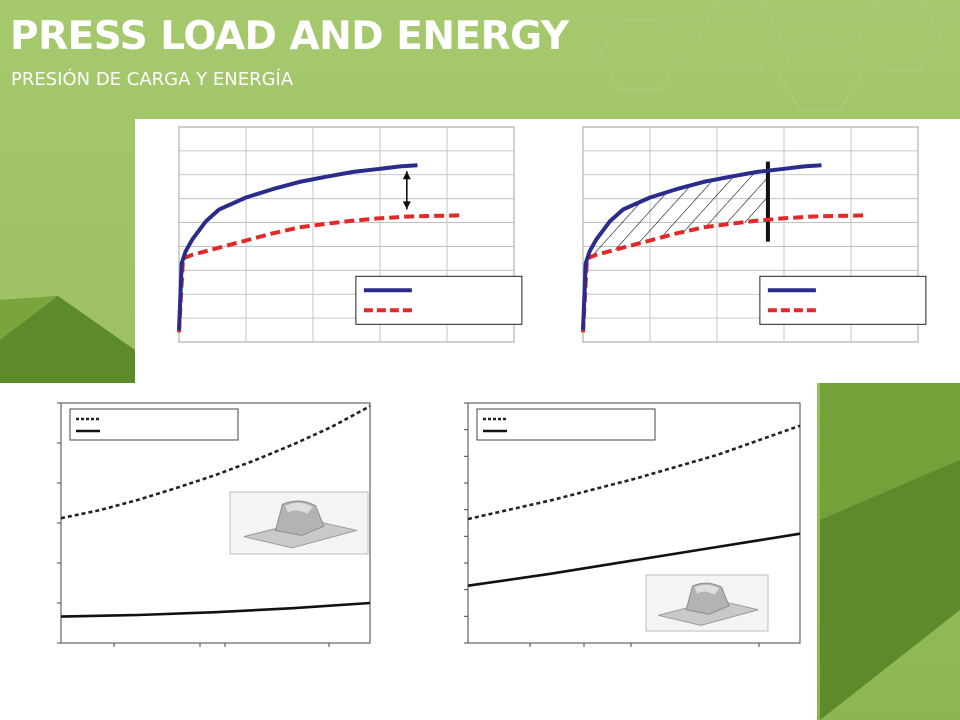 The width and height of the screenshot is (960, 720). I want to click on light-green-triangle-left, so click(29, 318).